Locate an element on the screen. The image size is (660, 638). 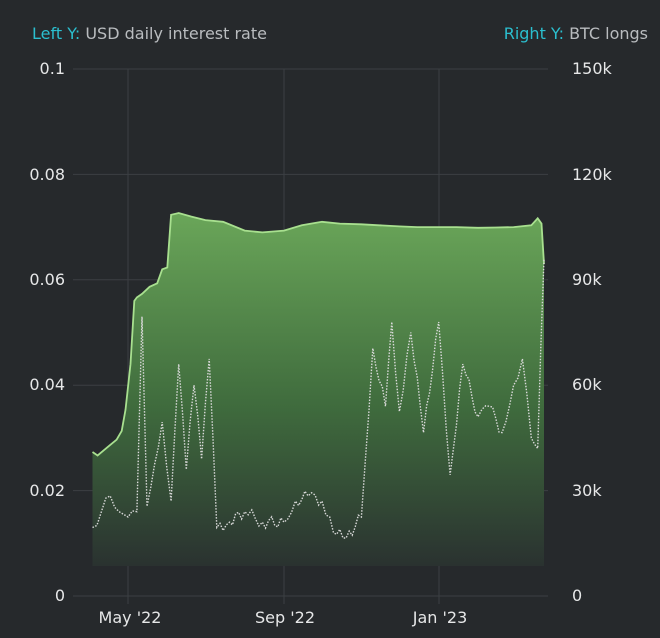
x-tick: Jan '23 is located at coordinates (440, 617).